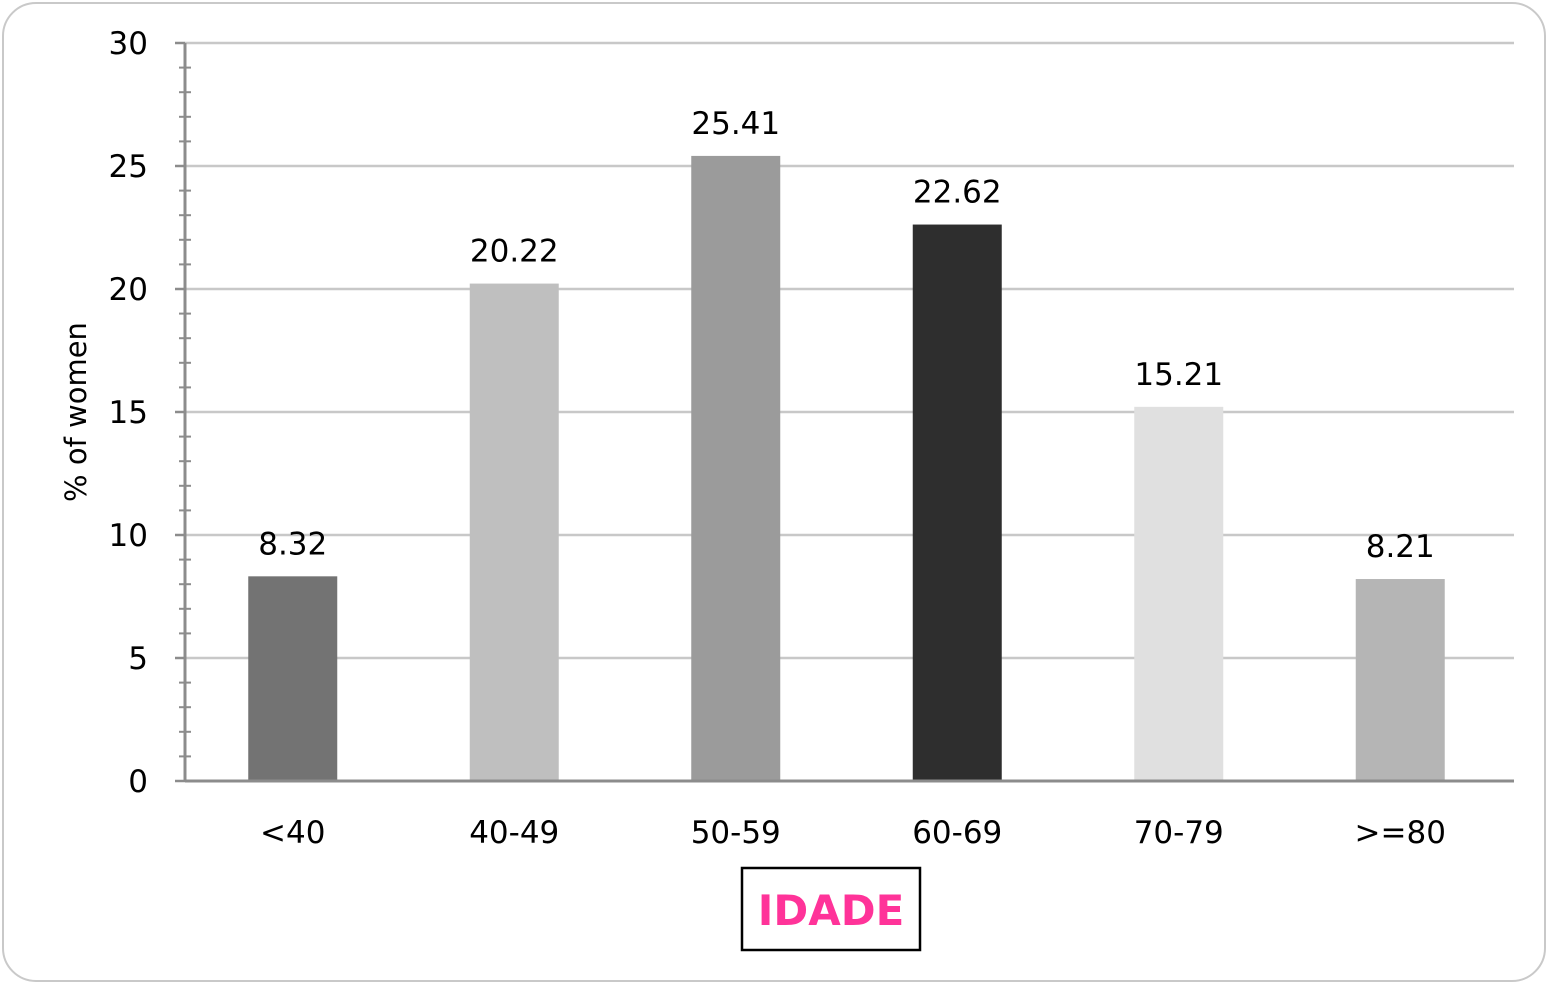  Describe the element at coordinates (736, 833) in the screenshot. I see `x-tick-label: 50-59` at that location.